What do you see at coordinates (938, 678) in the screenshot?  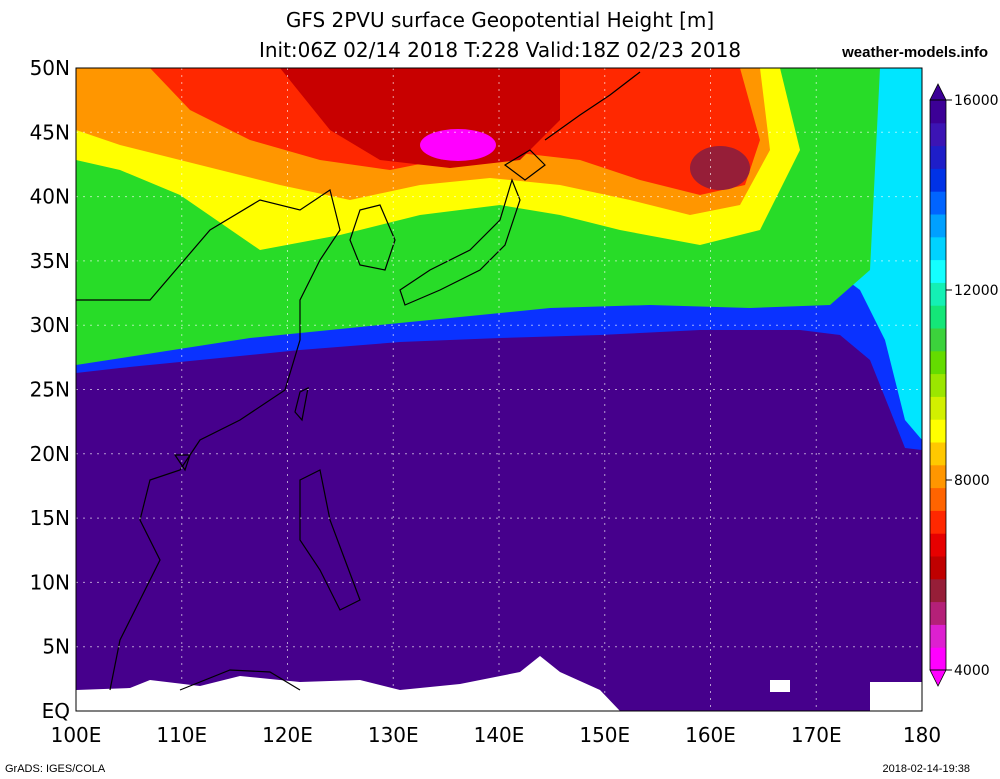 I see `colorbar-min-arrow` at bounding box center [938, 678].